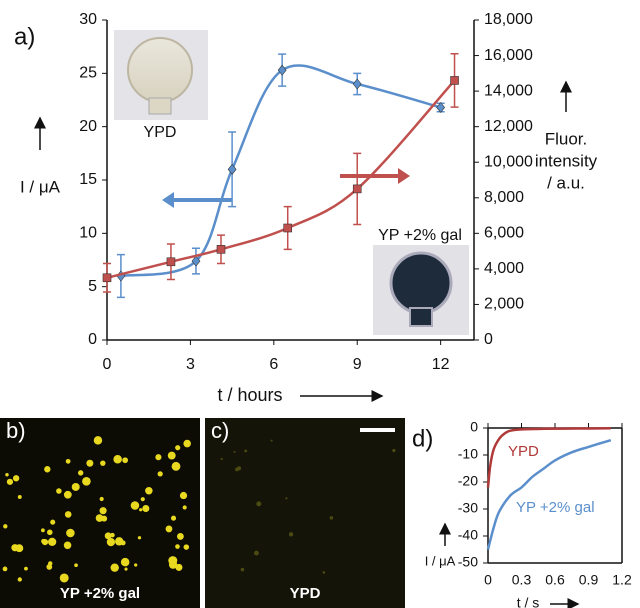  I want to click on x-tick-label: 0.9, so click(589, 580).